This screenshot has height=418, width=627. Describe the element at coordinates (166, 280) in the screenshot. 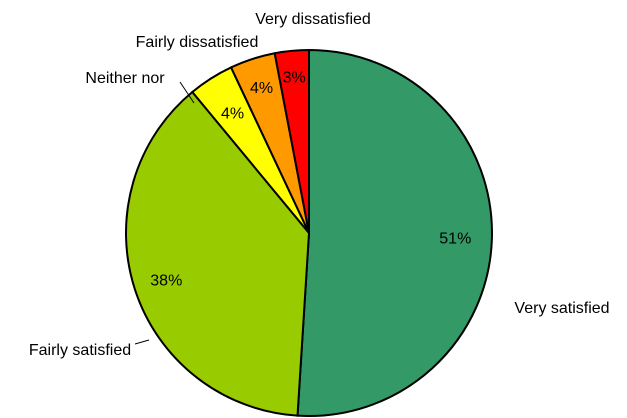

I see `value-label-fairly-satisfied: 38%` at that location.